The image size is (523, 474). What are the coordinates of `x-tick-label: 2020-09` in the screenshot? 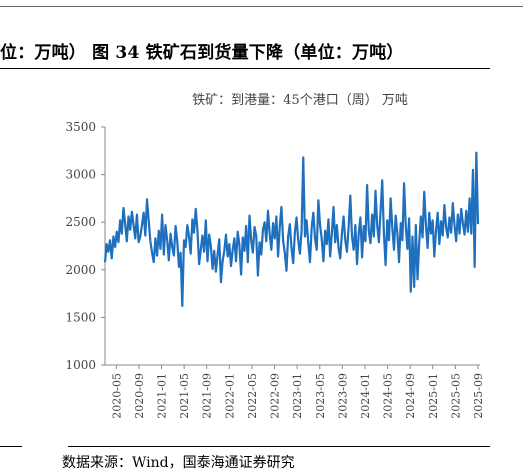 It's located at (139, 396).